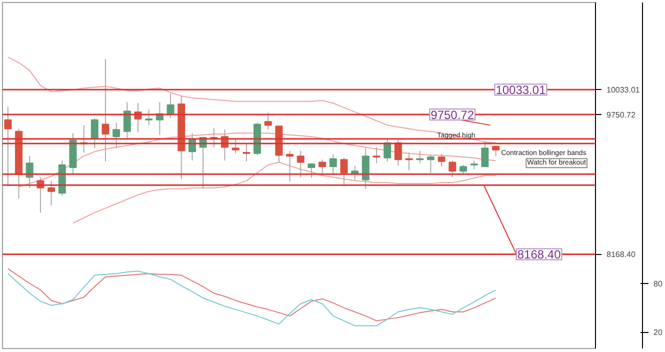  What do you see at coordinates (452, 115) in the screenshot?
I see `ref-line-label: 9750.72` at bounding box center [452, 115].